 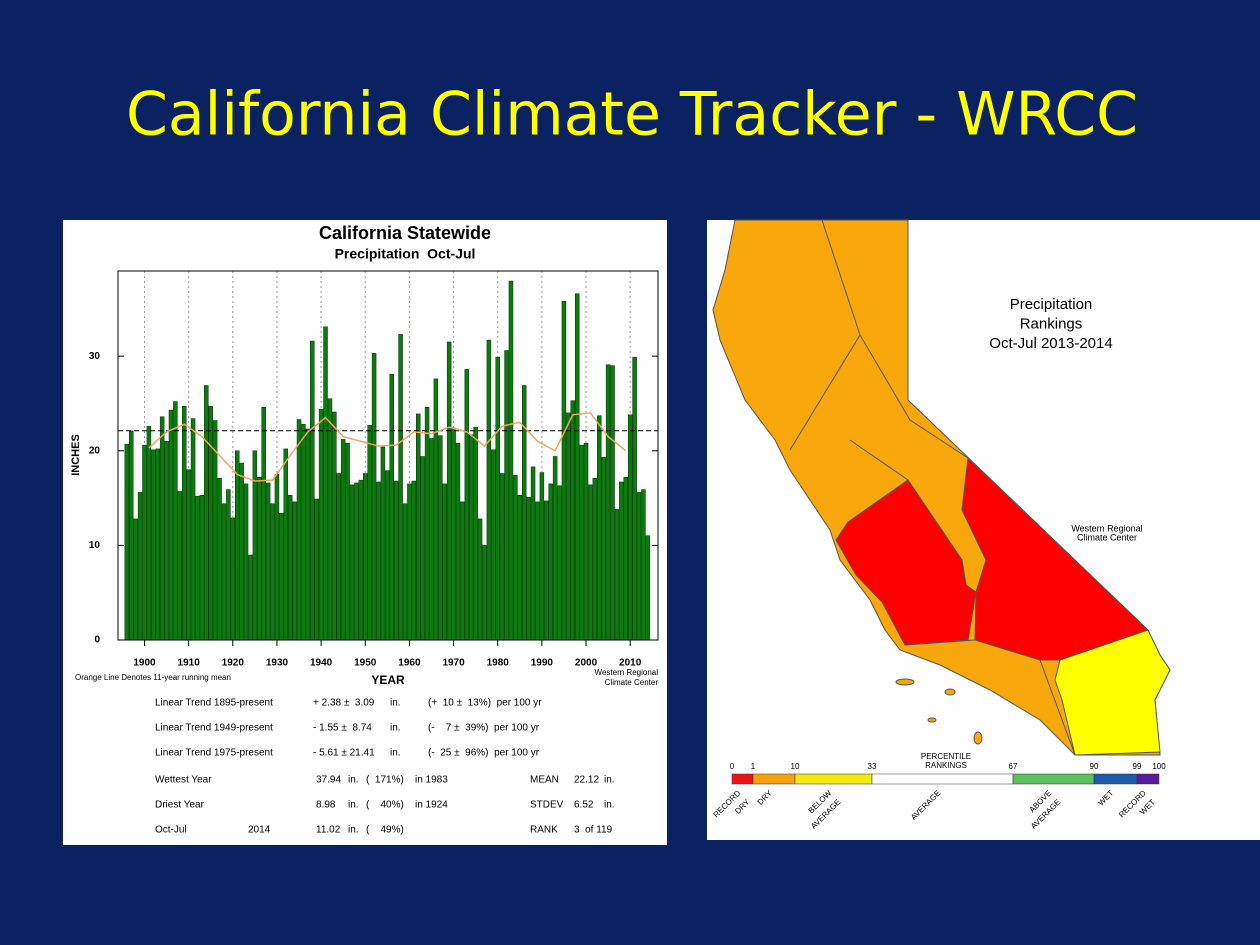 I want to click on stats-cell: Oct-Jul, so click(x=171, y=830).